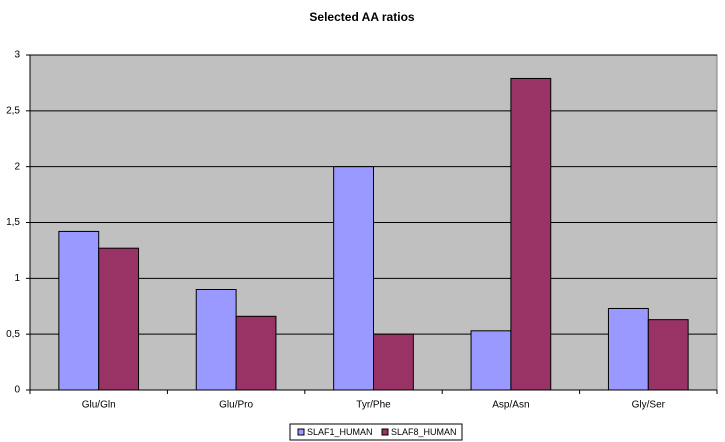 The width and height of the screenshot is (725, 442). I want to click on x-tick-label: Tyr/Phe, so click(373, 405).